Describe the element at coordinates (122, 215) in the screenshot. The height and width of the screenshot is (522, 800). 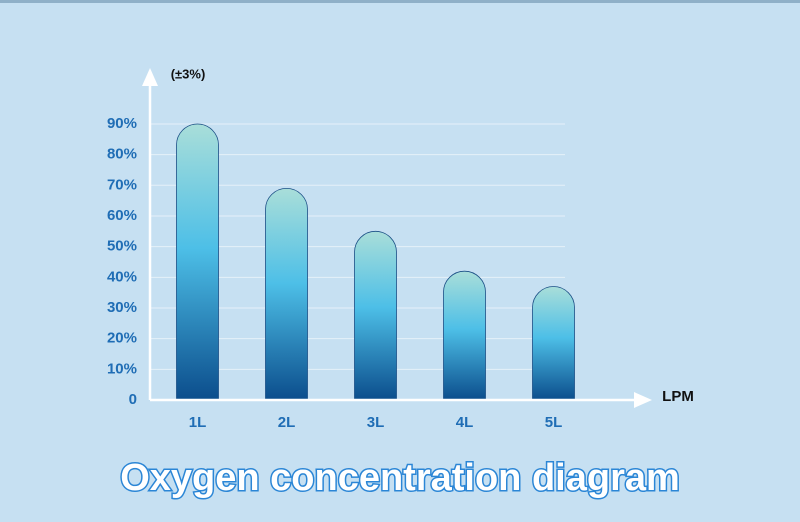
I see `y-tick-label: 60%` at that location.